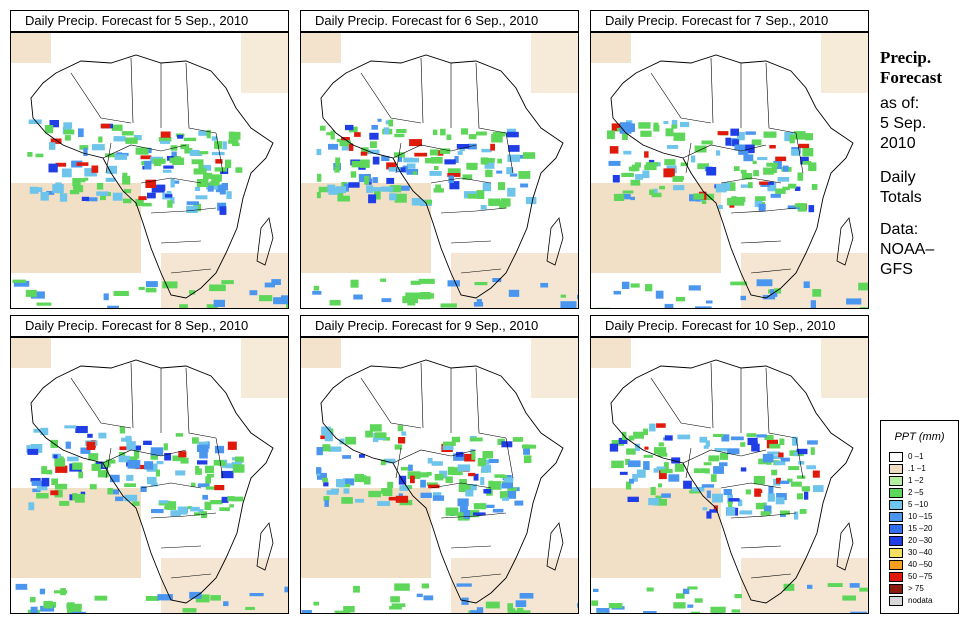 The image size is (965, 628). What do you see at coordinates (910, 600) in the screenshot?
I see `legend-item: nodata` at bounding box center [910, 600].